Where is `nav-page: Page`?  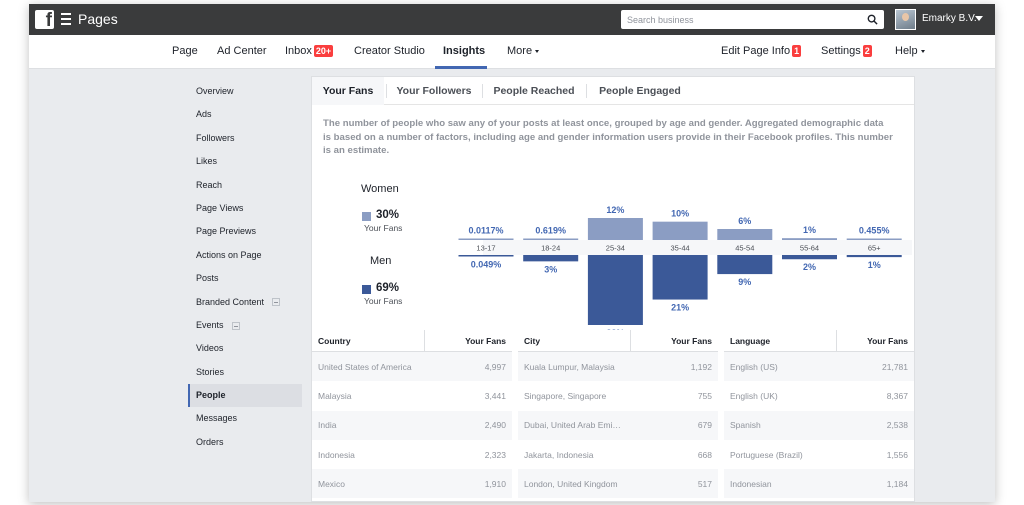 nav-page: Page is located at coordinates (185, 51).